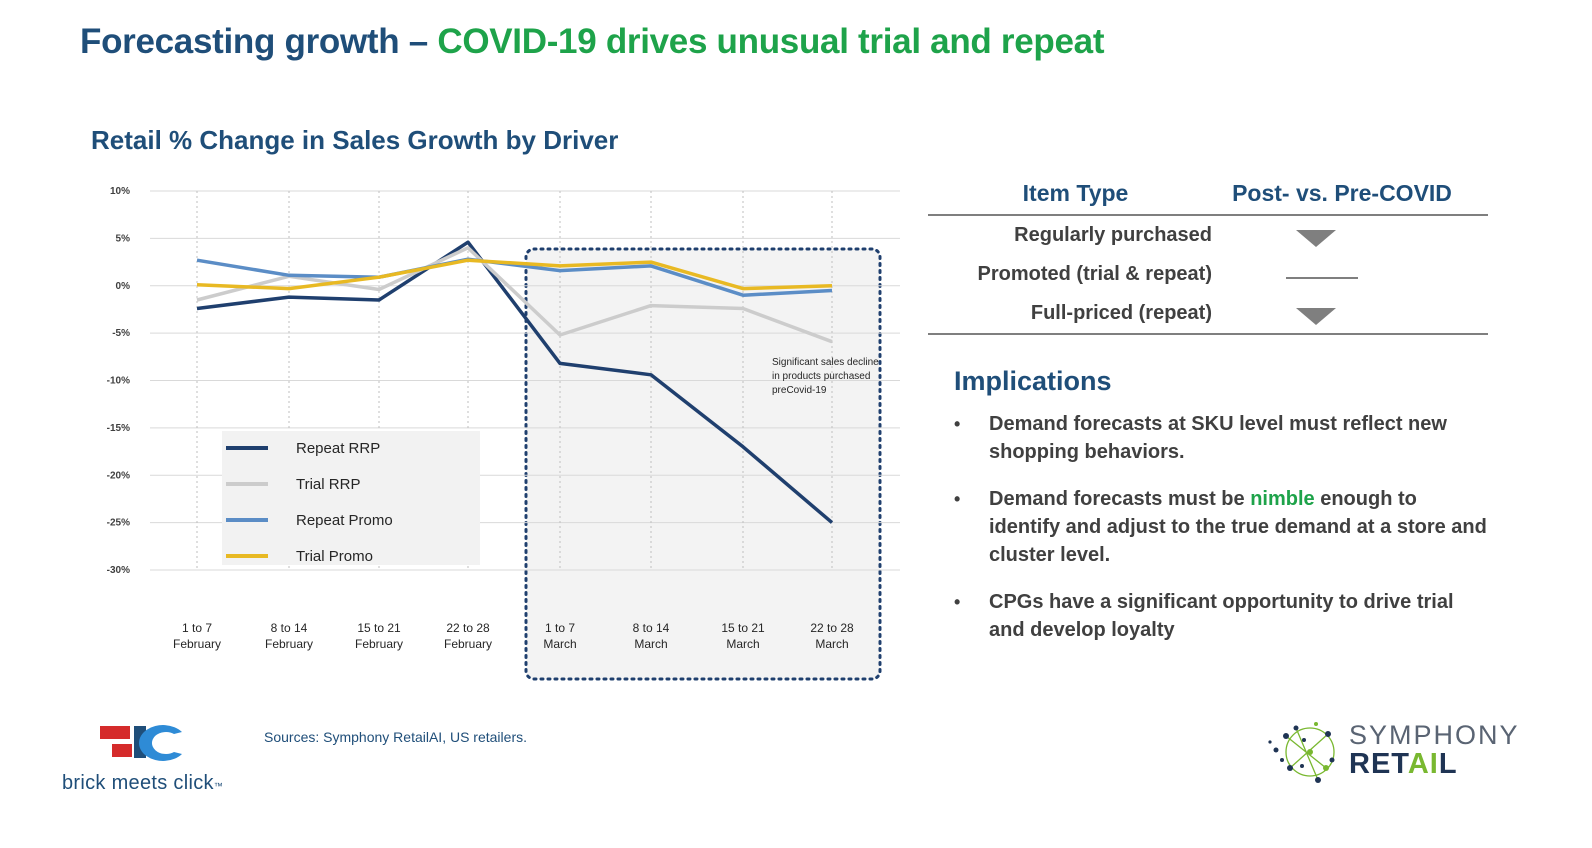  Describe the element at coordinates (1403, 764) in the screenshot. I see `symphony-logo-line2: RETAIL` at that location.